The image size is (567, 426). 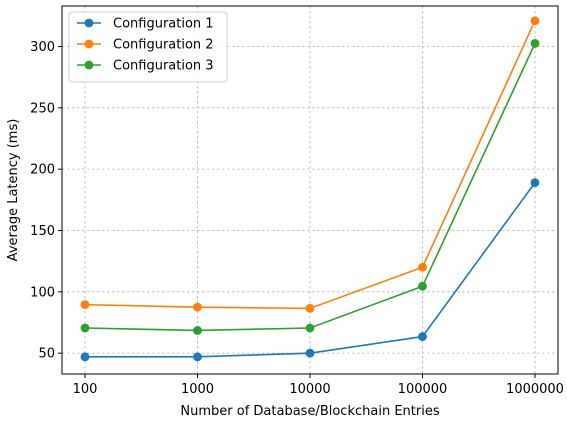 I want to click on legend-label: Configuration 3, so click(x=163, y=66).